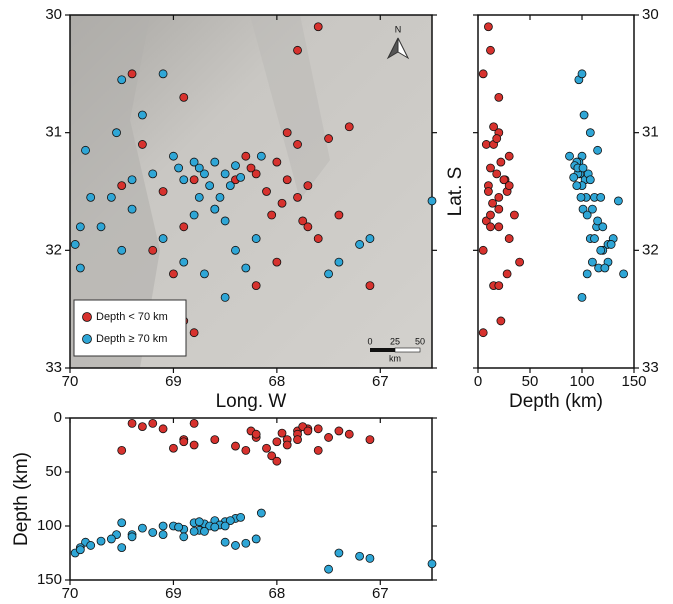 The width and height of the screenshot is (673, 604). Describe the element at coordinates (53, 471) in the screenshot. I see `y-tick-label: 50` at that location.